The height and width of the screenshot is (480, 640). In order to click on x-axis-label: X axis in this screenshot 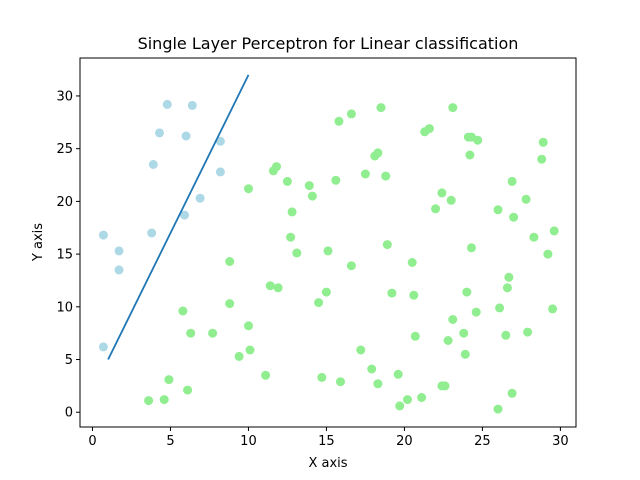, I will do `click(327, 463)`.